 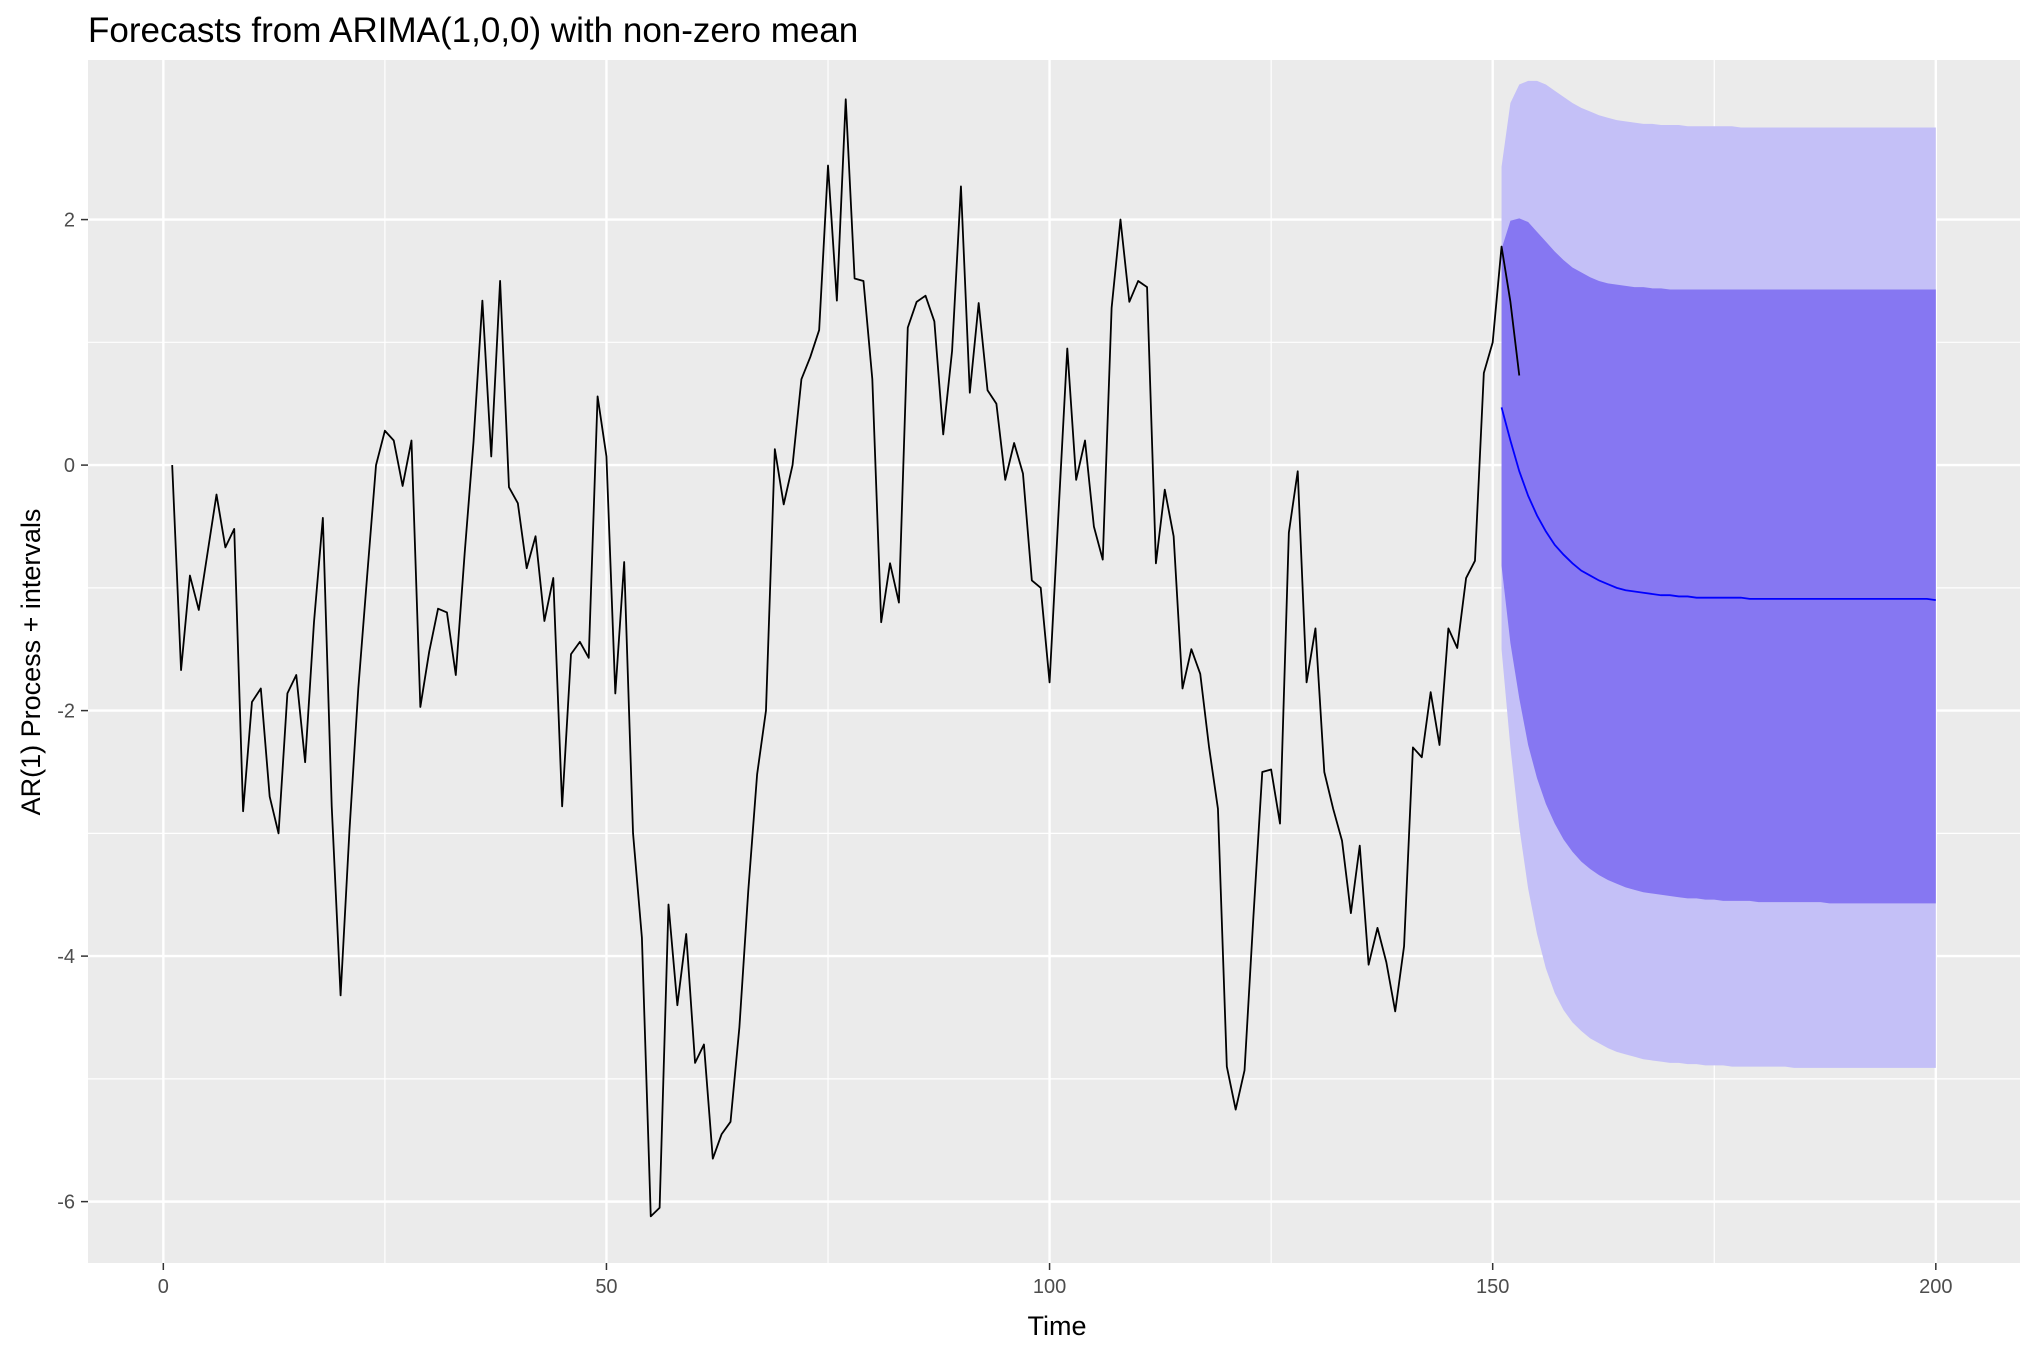 I want to click on y-tick-label: 0, so click(x=69, y=466).